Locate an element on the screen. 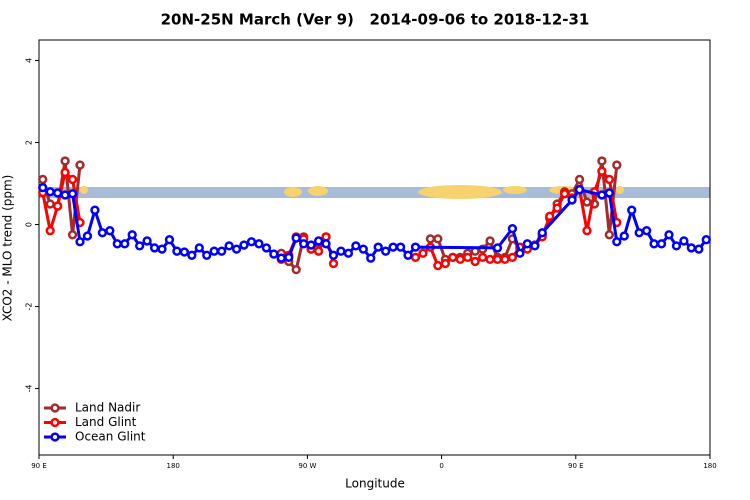  legend-label: Ocean Glint is located at coordinates (110, 437).